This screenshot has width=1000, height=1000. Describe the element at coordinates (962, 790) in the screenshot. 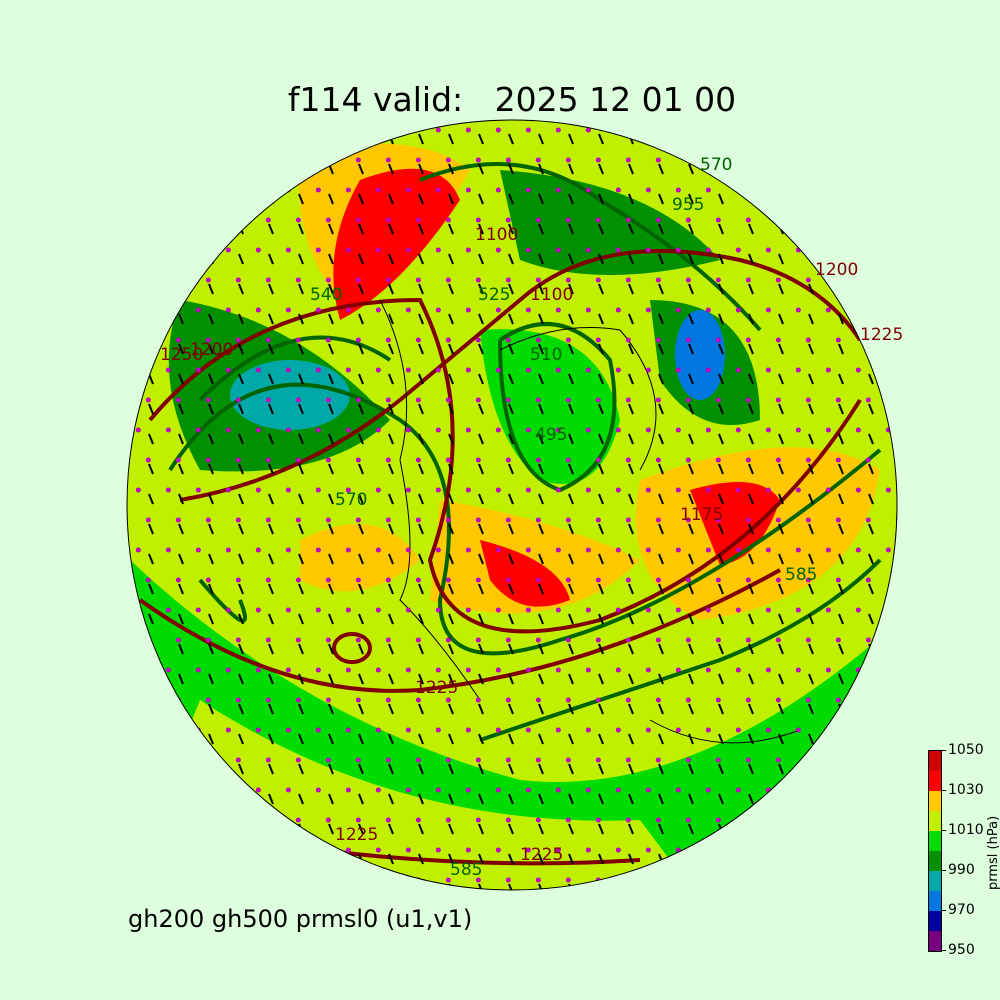

I see `colorbar-tick: 1030` at that location.